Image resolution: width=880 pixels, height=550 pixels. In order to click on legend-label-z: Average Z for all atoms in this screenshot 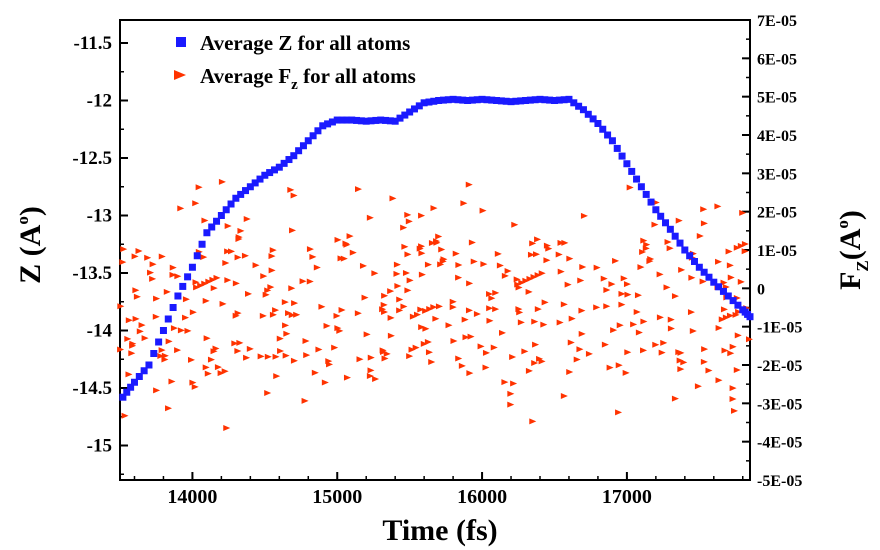, I will do `click(305, 43)`.